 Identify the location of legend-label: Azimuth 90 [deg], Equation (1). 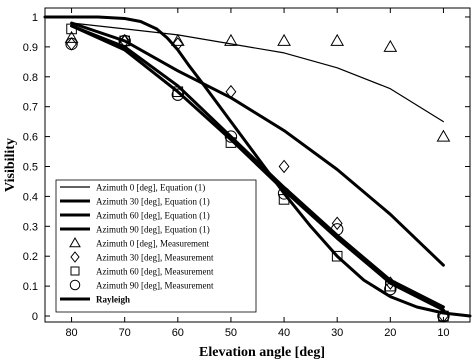
(153, 230).